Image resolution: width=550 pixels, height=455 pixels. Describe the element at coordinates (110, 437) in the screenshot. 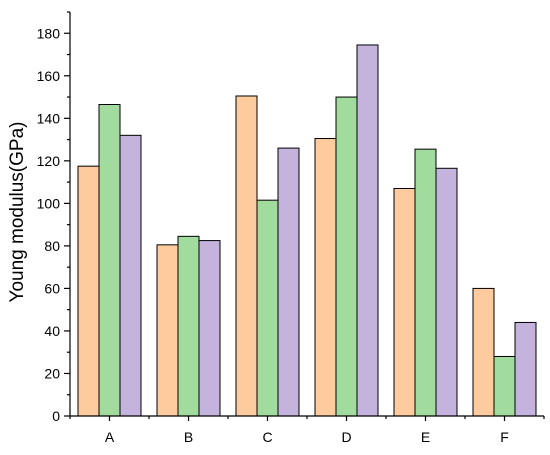

I see `x-tick-label-A: A` at that location.